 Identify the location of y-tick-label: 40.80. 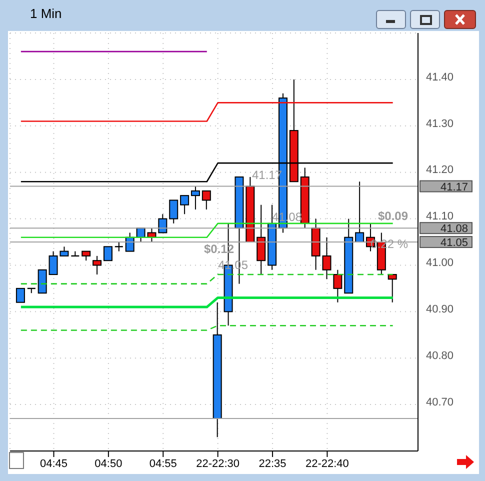
(440, 356).